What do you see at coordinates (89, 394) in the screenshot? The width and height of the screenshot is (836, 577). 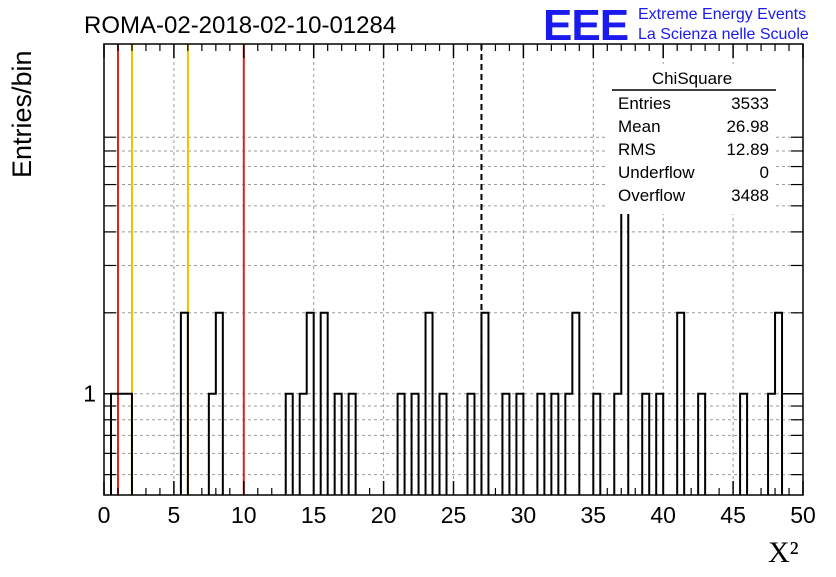 I see `y-tick-label: 1` at bounding box center [89, 394].